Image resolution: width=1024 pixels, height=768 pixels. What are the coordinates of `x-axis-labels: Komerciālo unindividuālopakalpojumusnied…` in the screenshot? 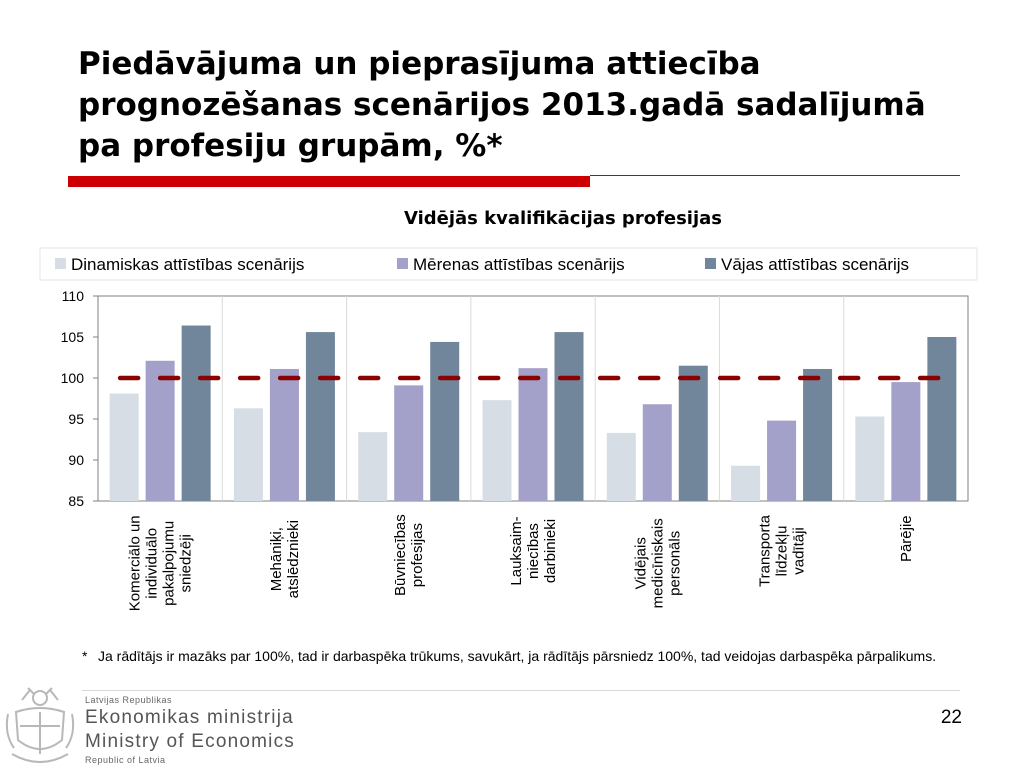 It's located at (521, 562).